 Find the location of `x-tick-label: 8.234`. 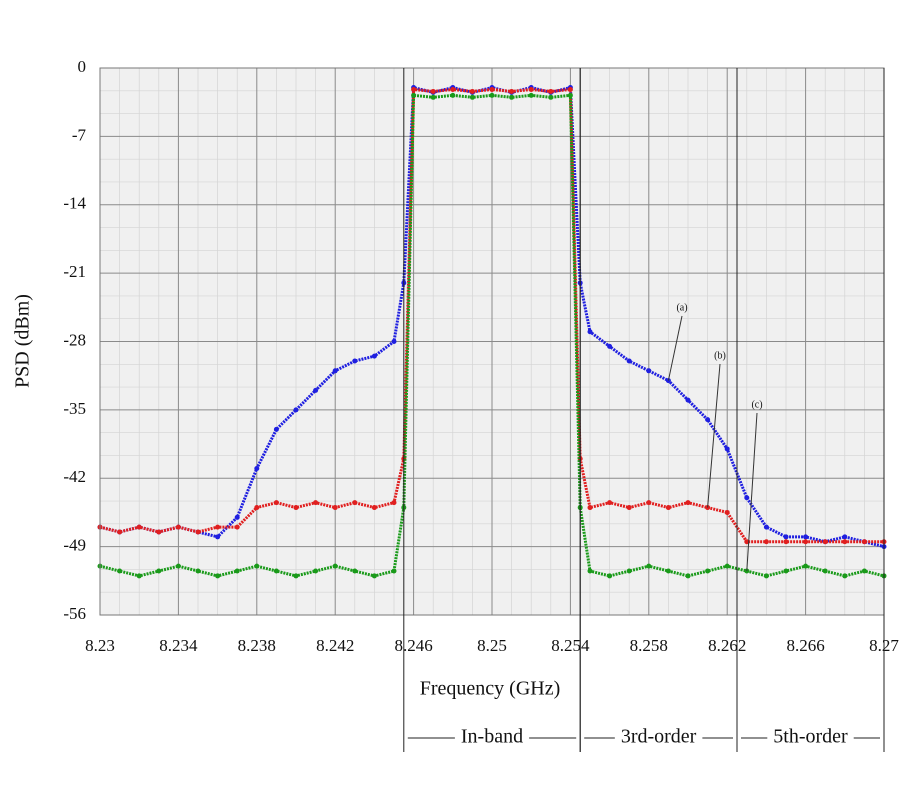

x-tick-label: 8.234 is located at coordinates (178, 645).